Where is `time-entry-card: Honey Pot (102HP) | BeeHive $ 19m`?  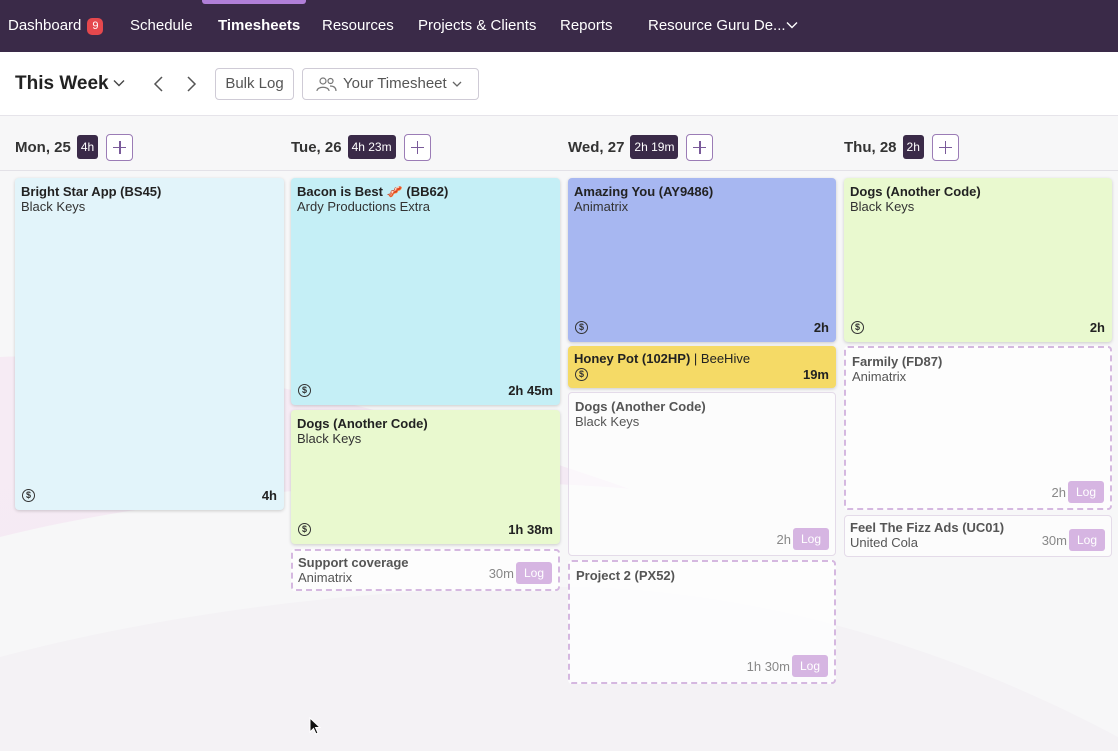
time-entry-card: Honey Pot (102HP) | BeeHive $ 19m is located at coordinates (702, 367).